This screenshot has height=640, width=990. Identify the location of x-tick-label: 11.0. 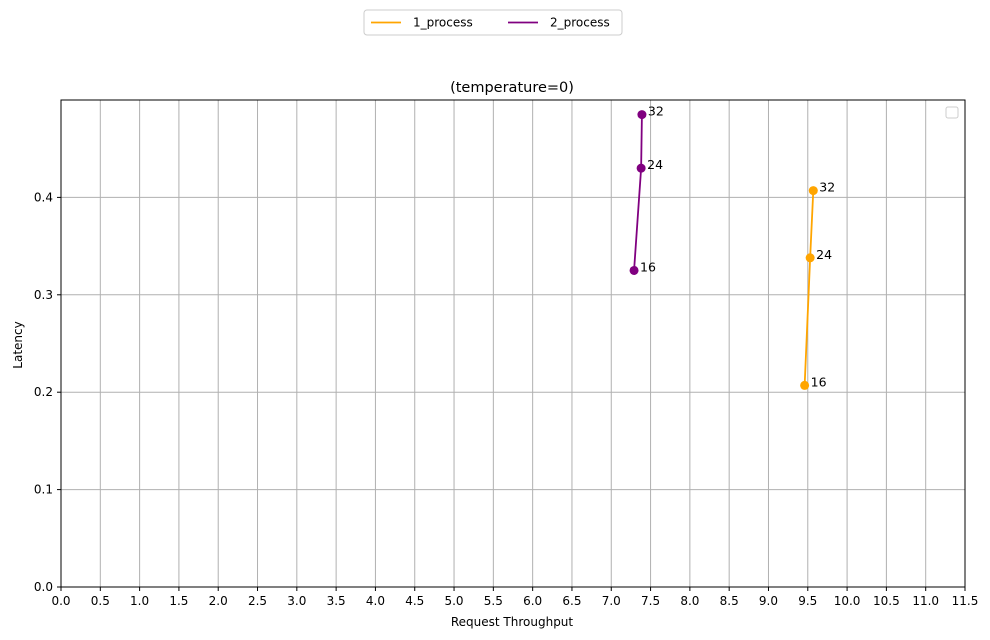
(925, 601).